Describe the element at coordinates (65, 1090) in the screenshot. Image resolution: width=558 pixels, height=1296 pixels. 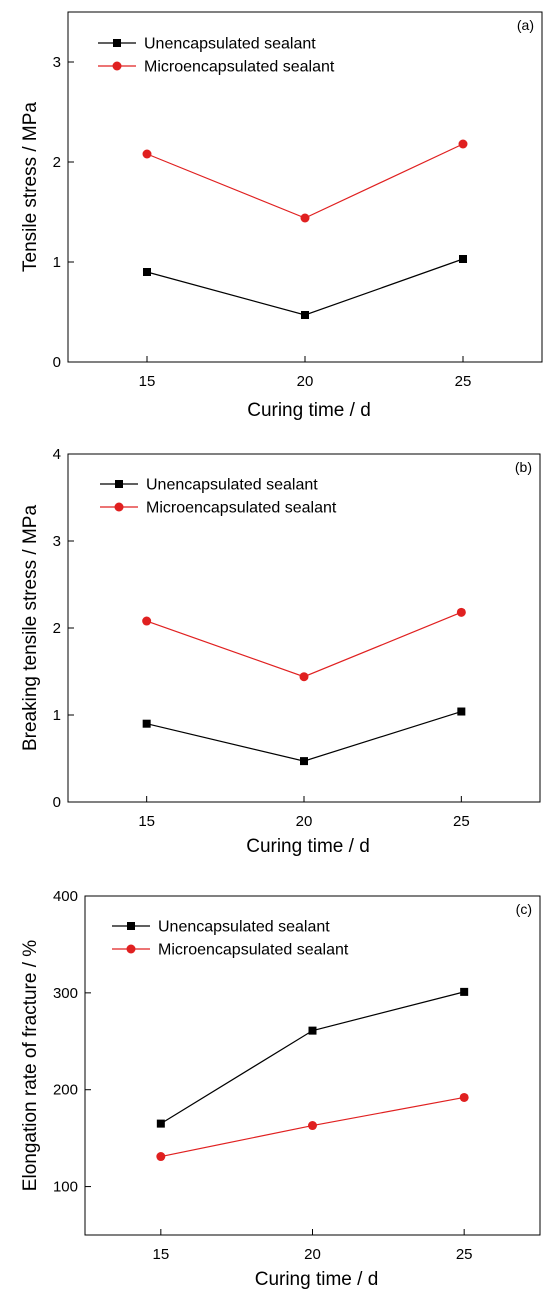
I see `y-tick-label: 200` at that location.